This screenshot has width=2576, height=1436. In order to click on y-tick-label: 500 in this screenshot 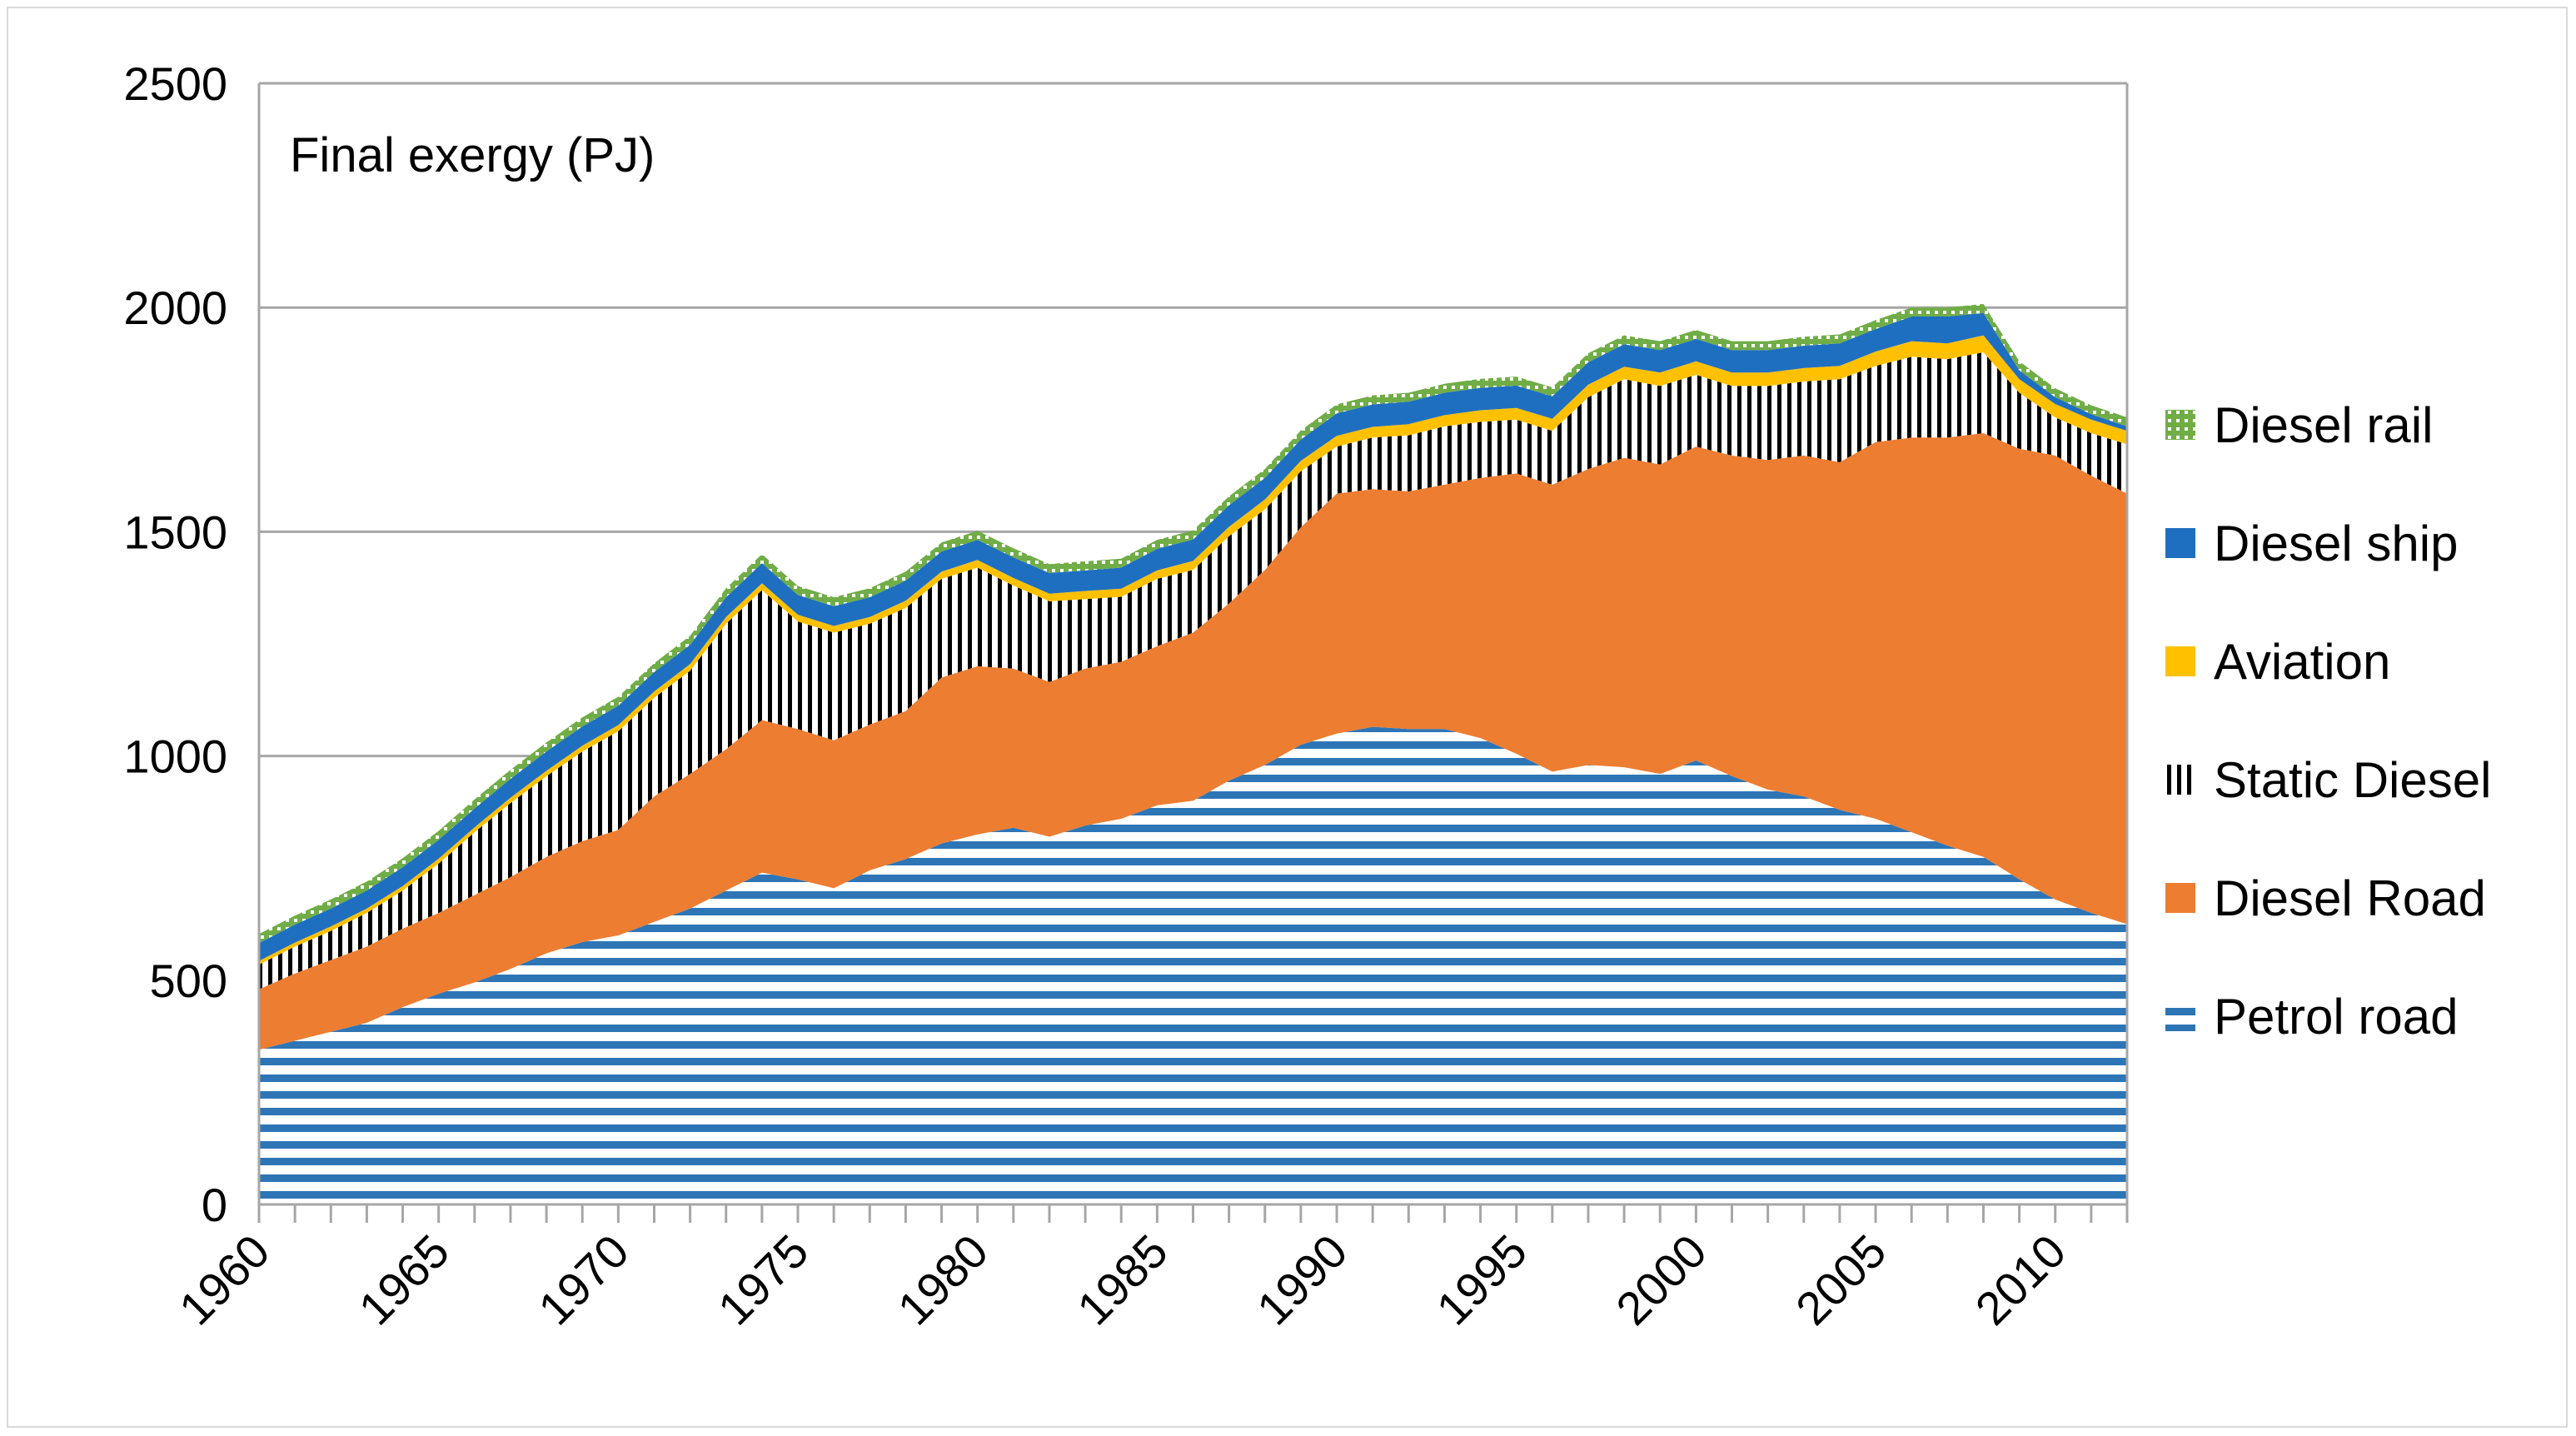, I will do `click(188, 981)`.